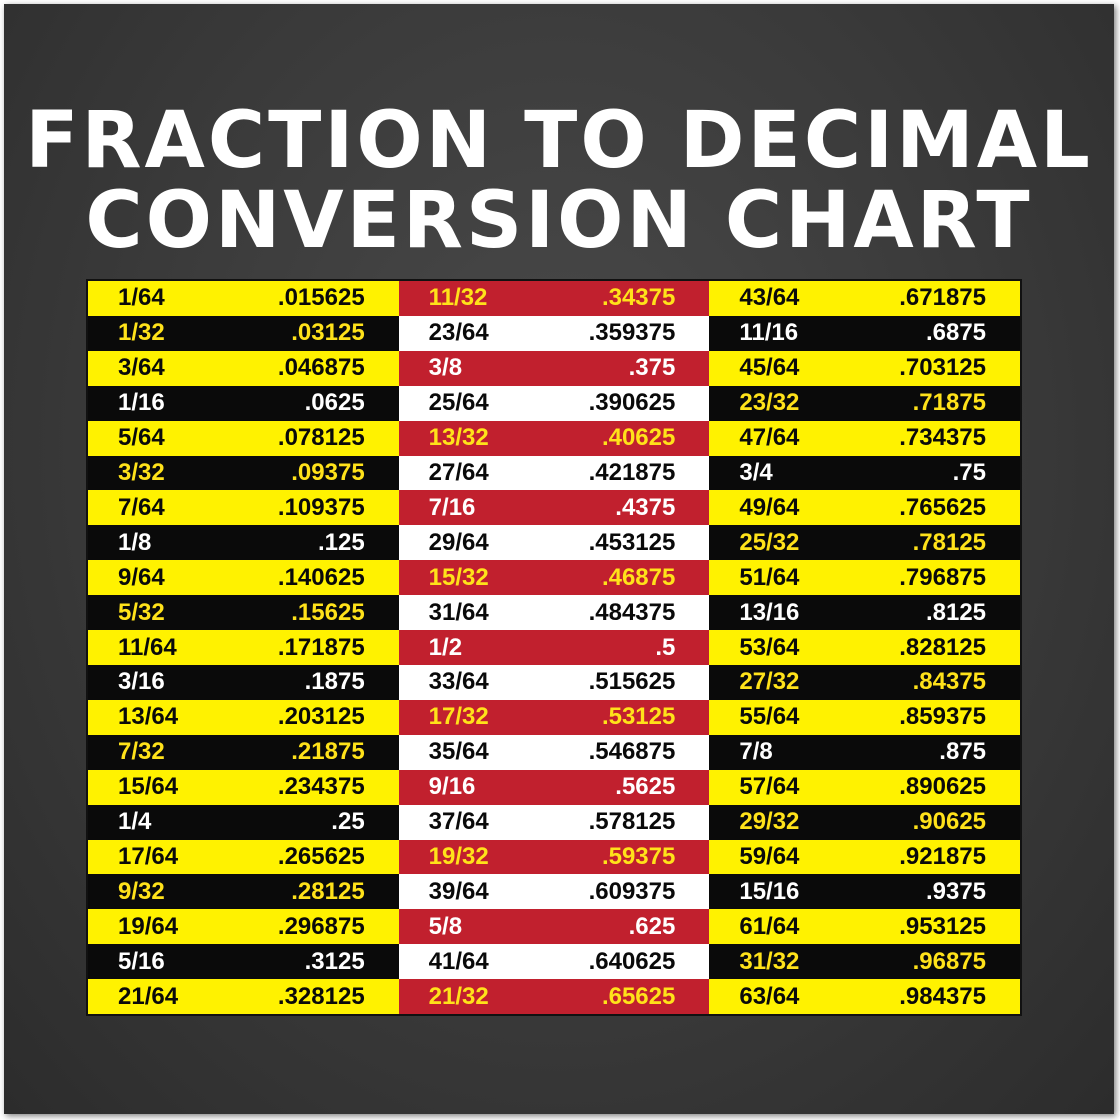 The width and height of the screenshot is (1120, 1120). I want to click on fraction: 9/64, so click(141, 577).